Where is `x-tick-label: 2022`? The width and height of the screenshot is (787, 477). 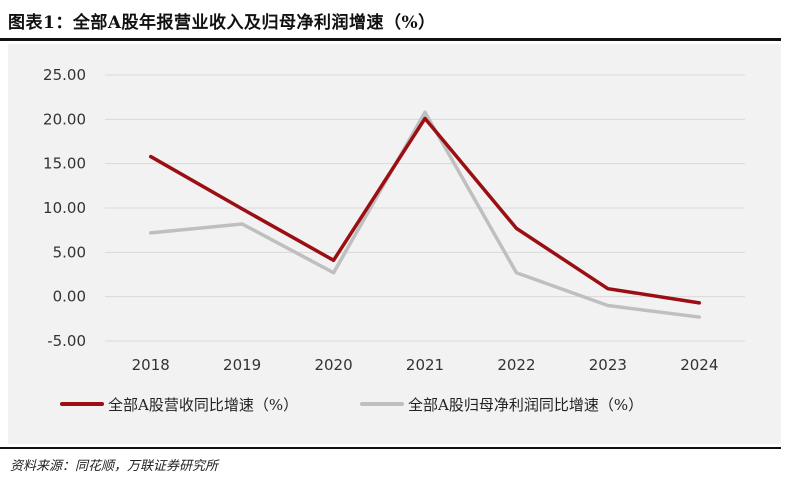
x-tick-label: 2022 is located at coordinates (516, 365).